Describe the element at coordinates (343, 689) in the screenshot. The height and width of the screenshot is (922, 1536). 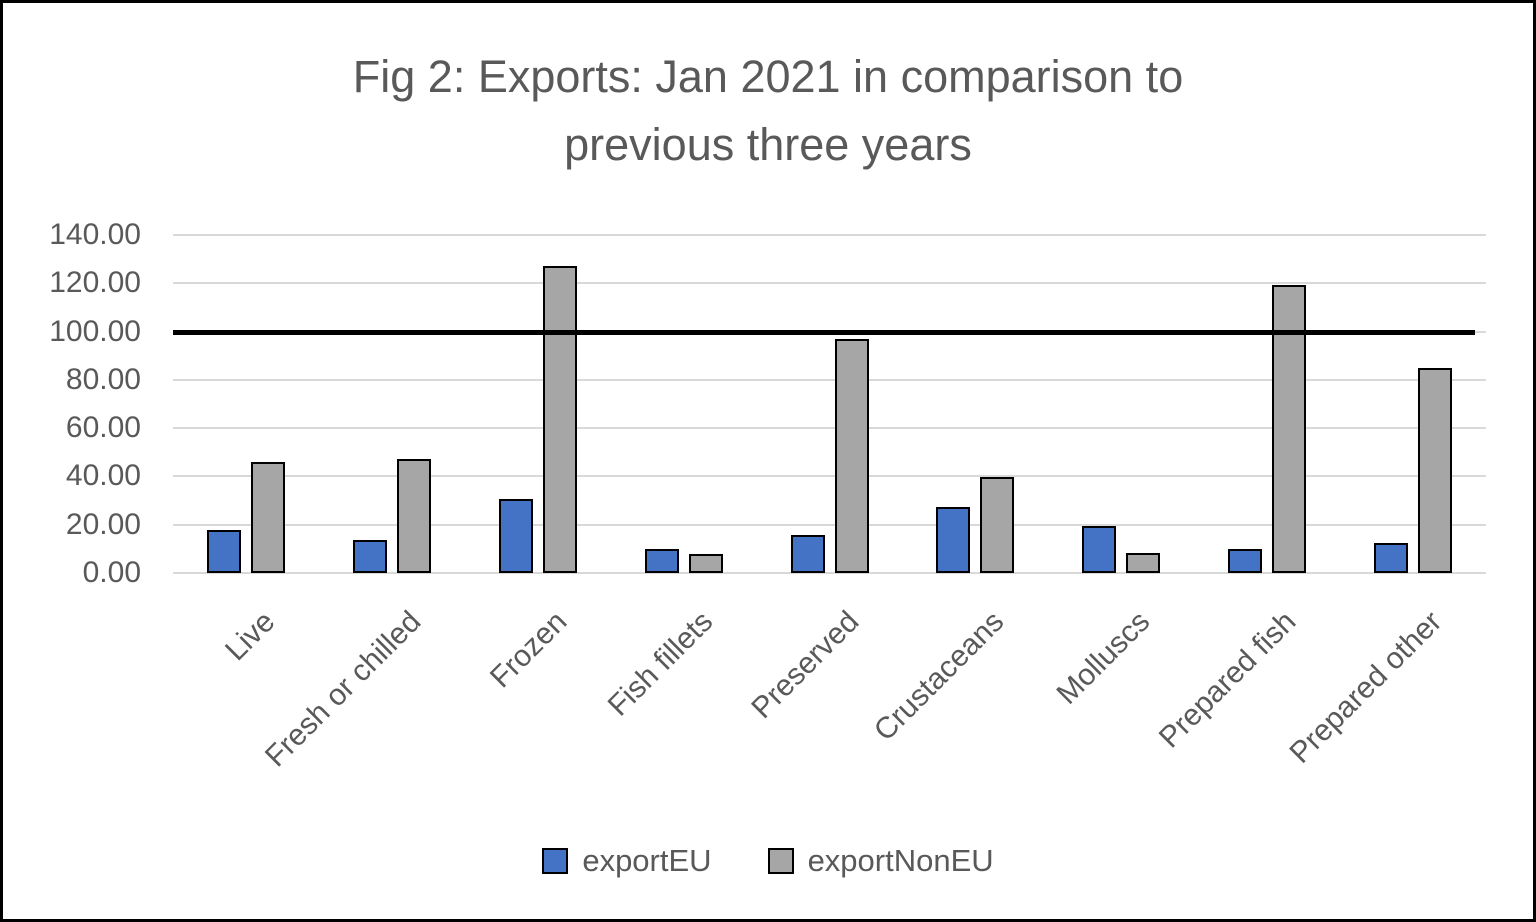
I see `x-tick-label-fresh-or-chilled: Fresh or chilled` at that location.